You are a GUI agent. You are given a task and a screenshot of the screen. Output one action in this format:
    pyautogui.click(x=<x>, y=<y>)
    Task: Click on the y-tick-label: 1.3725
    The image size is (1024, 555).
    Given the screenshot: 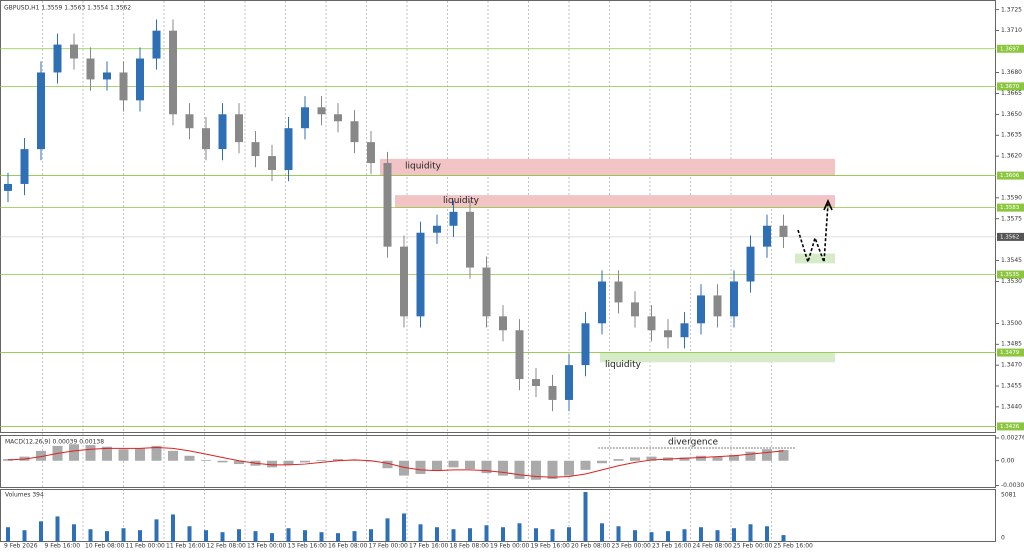 What is the action you would take?
    pyautogui.click(x=1011, y=9)
    